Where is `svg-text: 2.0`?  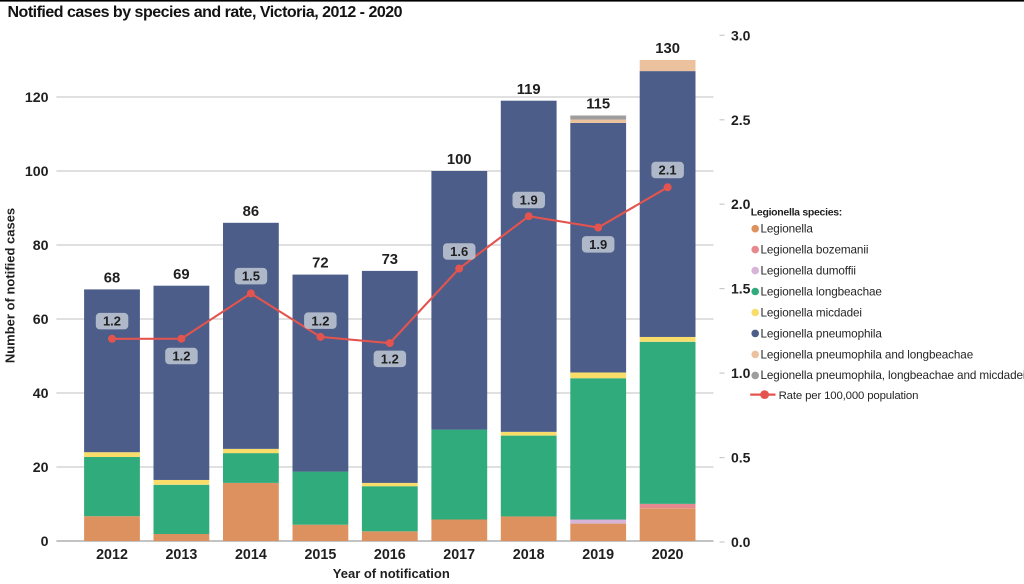 svg-text: 2.0 is located at coordinates (741, 204).